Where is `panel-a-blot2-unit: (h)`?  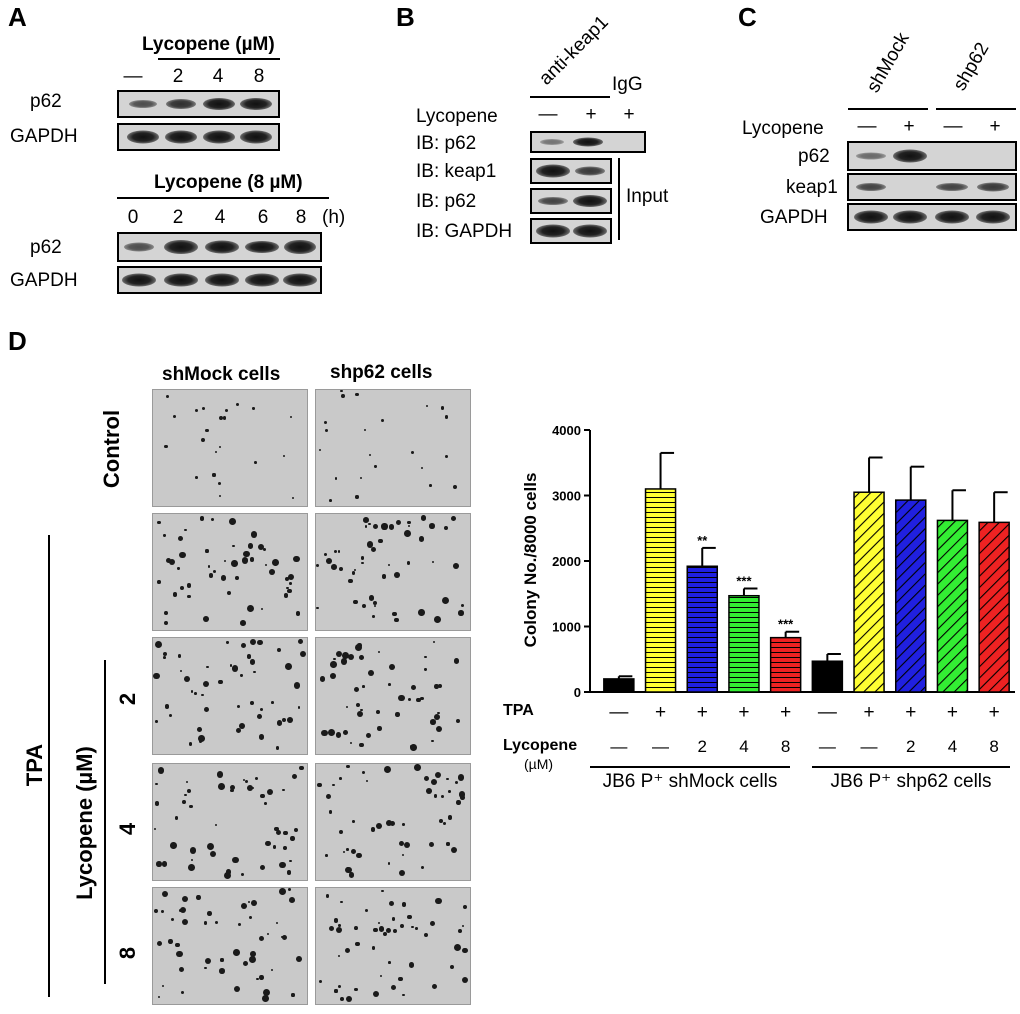
panel-a-blot2-unit: (h) is located at coordinates (334, 217).